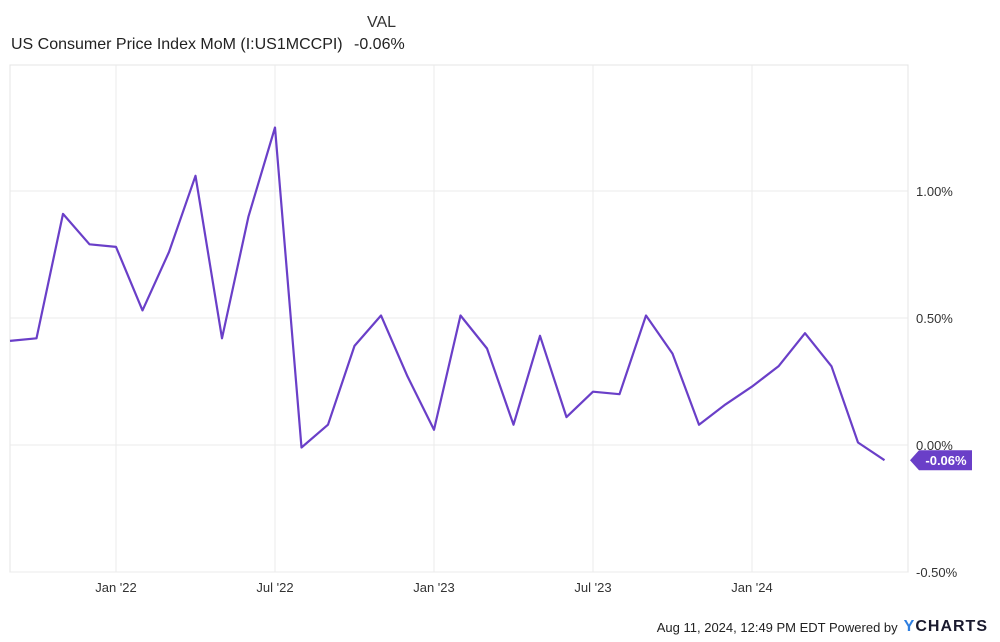 Image resolution: width=1000 pixels, height=642 pixels. What do you see at coordinates (434, 587) in the screenshot?
I see `x-tick-label: Jan '23` at bounding box center [434, 587].